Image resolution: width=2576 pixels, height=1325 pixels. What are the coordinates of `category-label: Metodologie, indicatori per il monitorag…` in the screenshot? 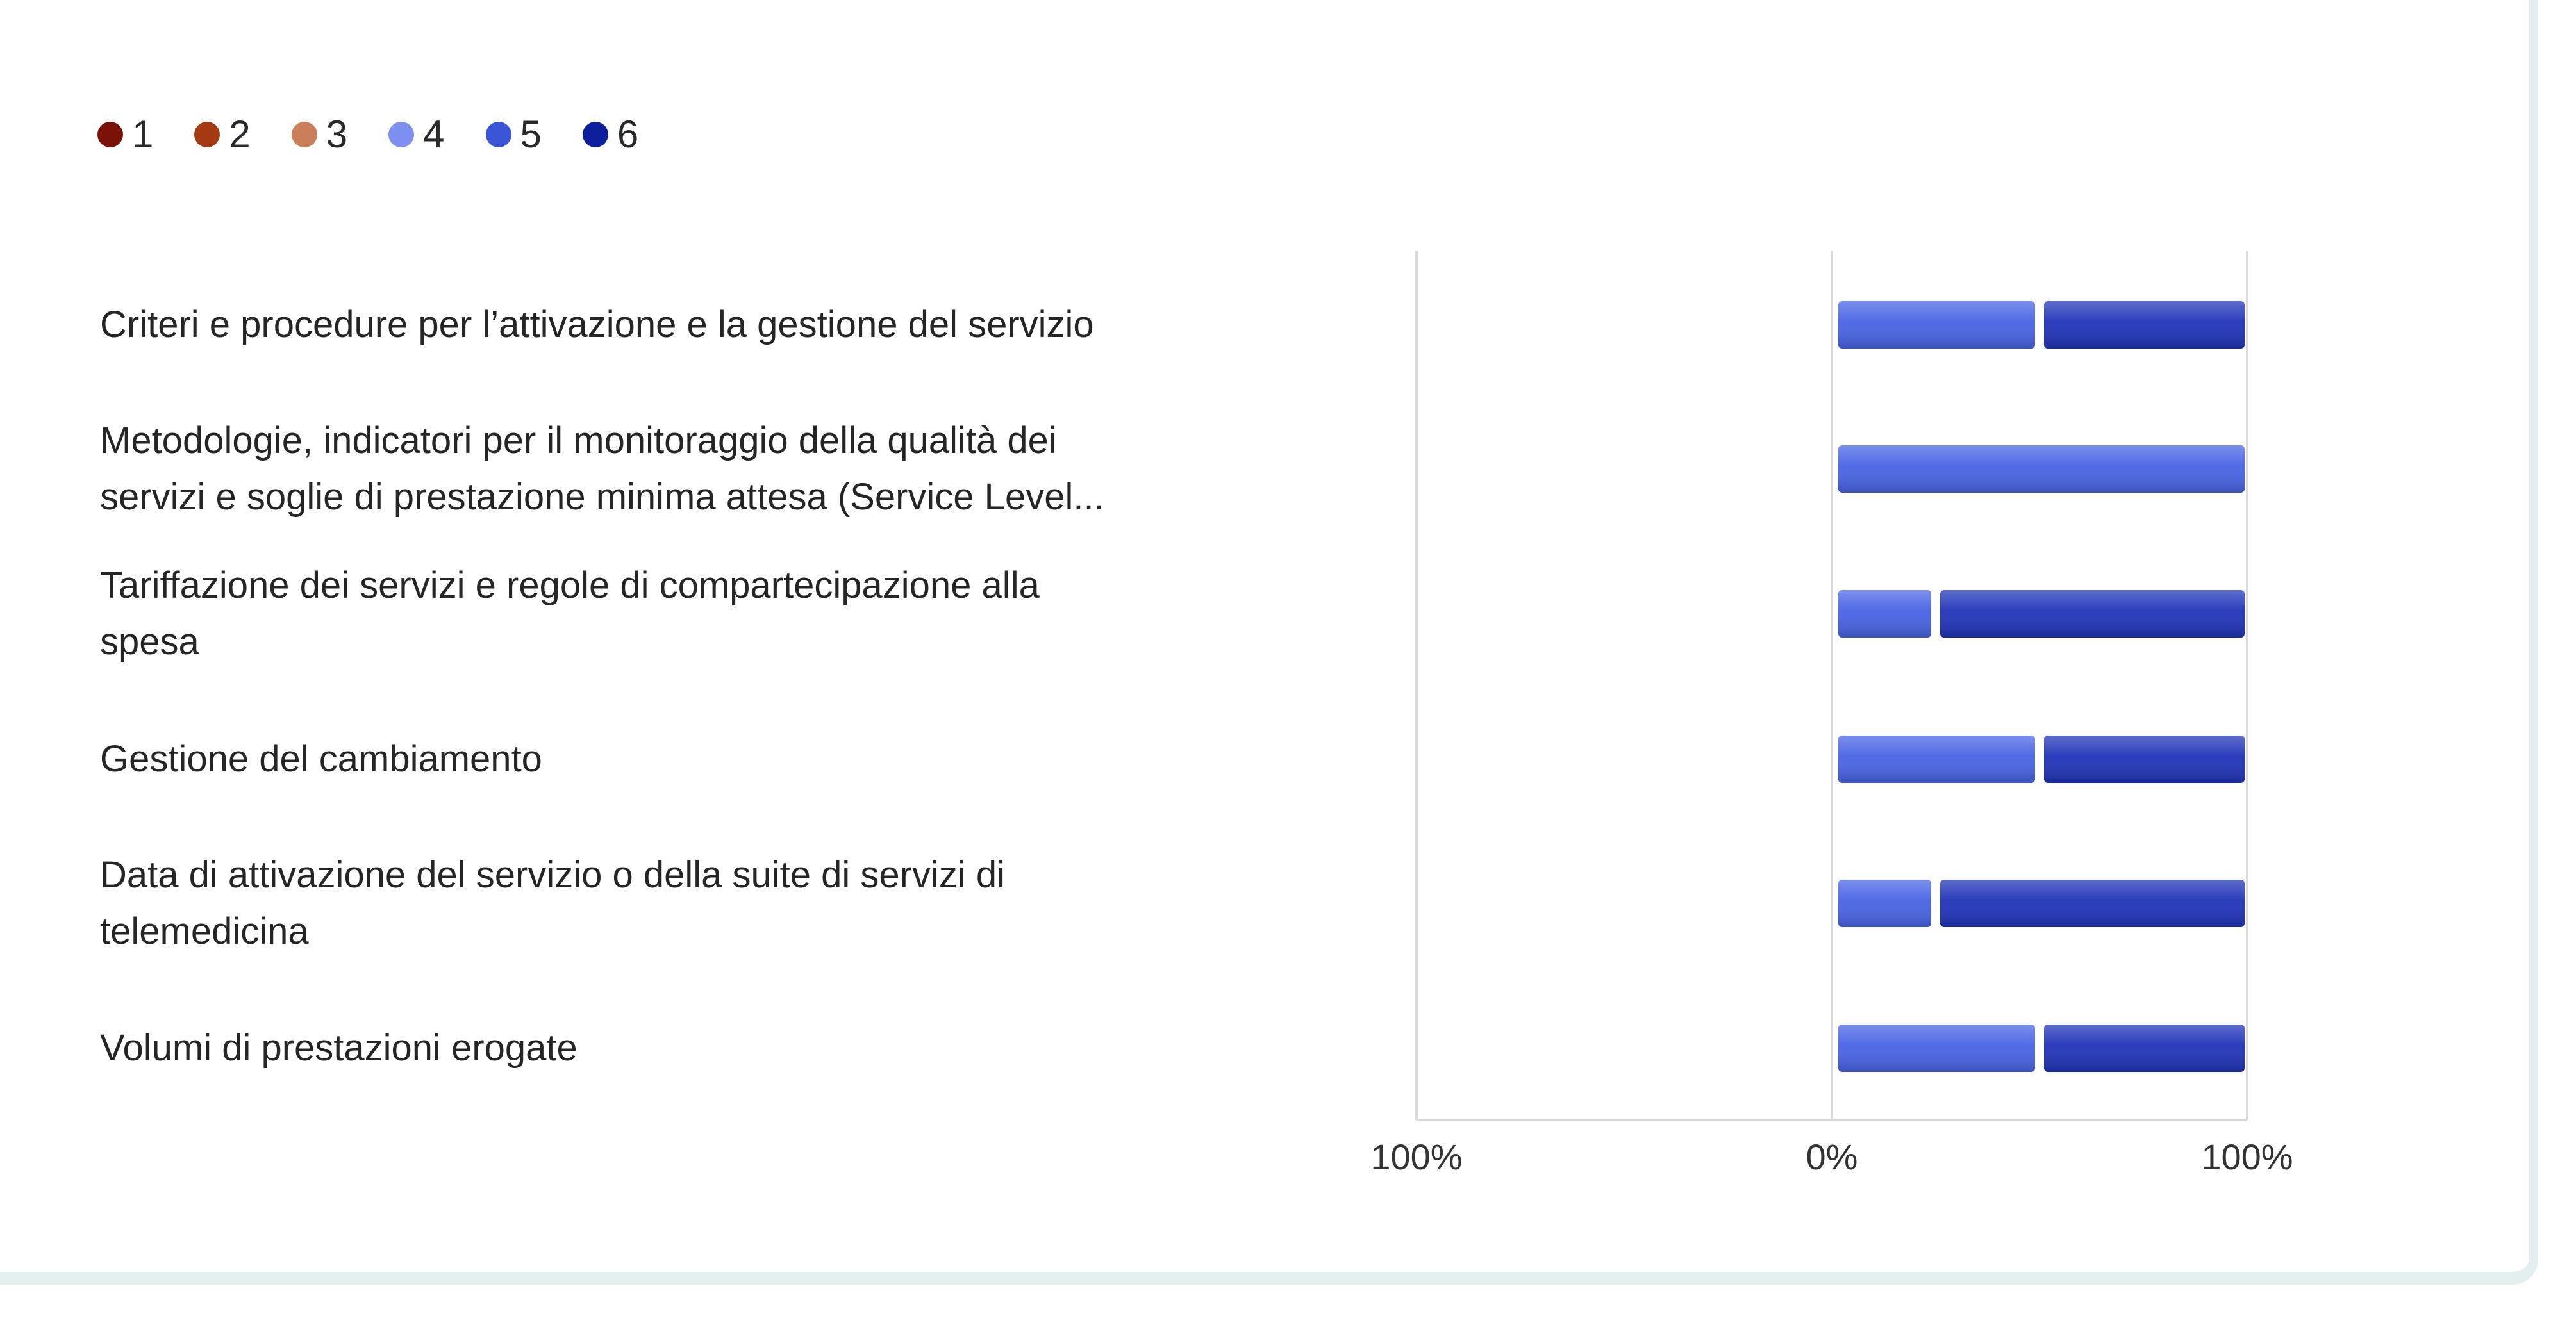 It's located at (602, 469).